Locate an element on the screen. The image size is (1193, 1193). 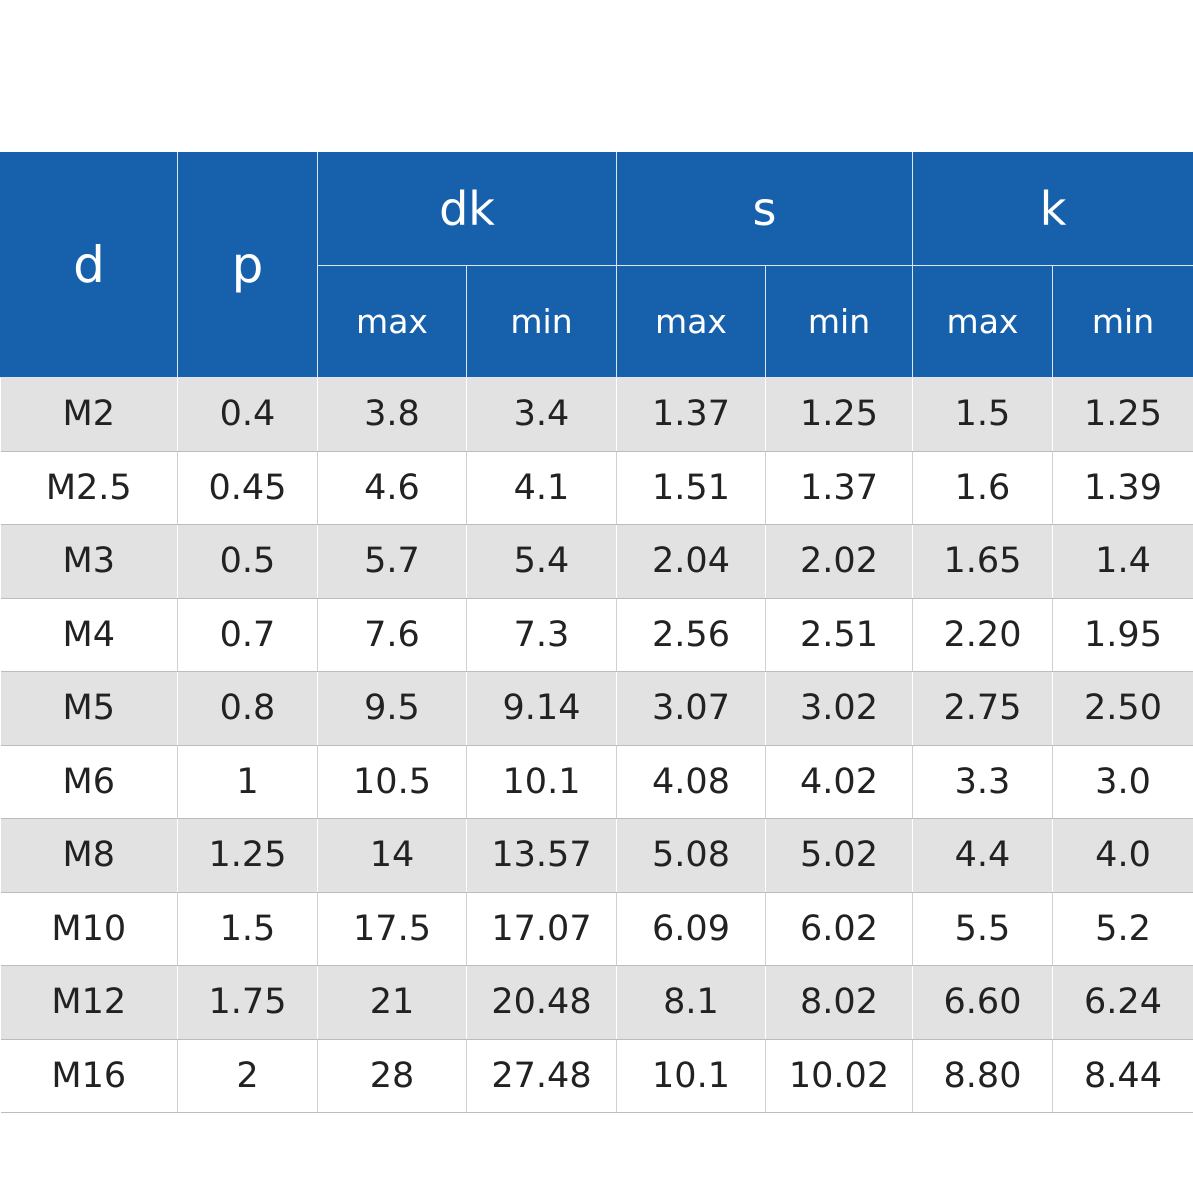
table-row: M4 0.7 7.6 7.3 2.56 2.51 2.20 1.95 is located at coordinates (596, 635).